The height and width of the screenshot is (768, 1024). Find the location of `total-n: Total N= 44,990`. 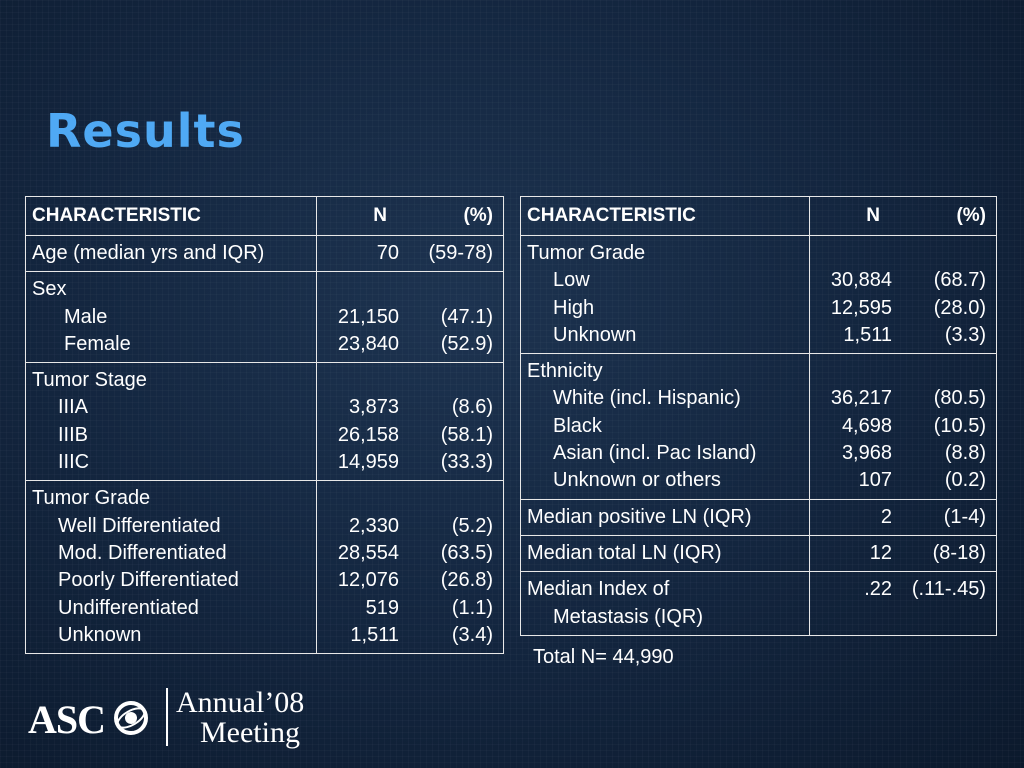

total-n: Total N= 44,990 is located at coordinates (603, 657).